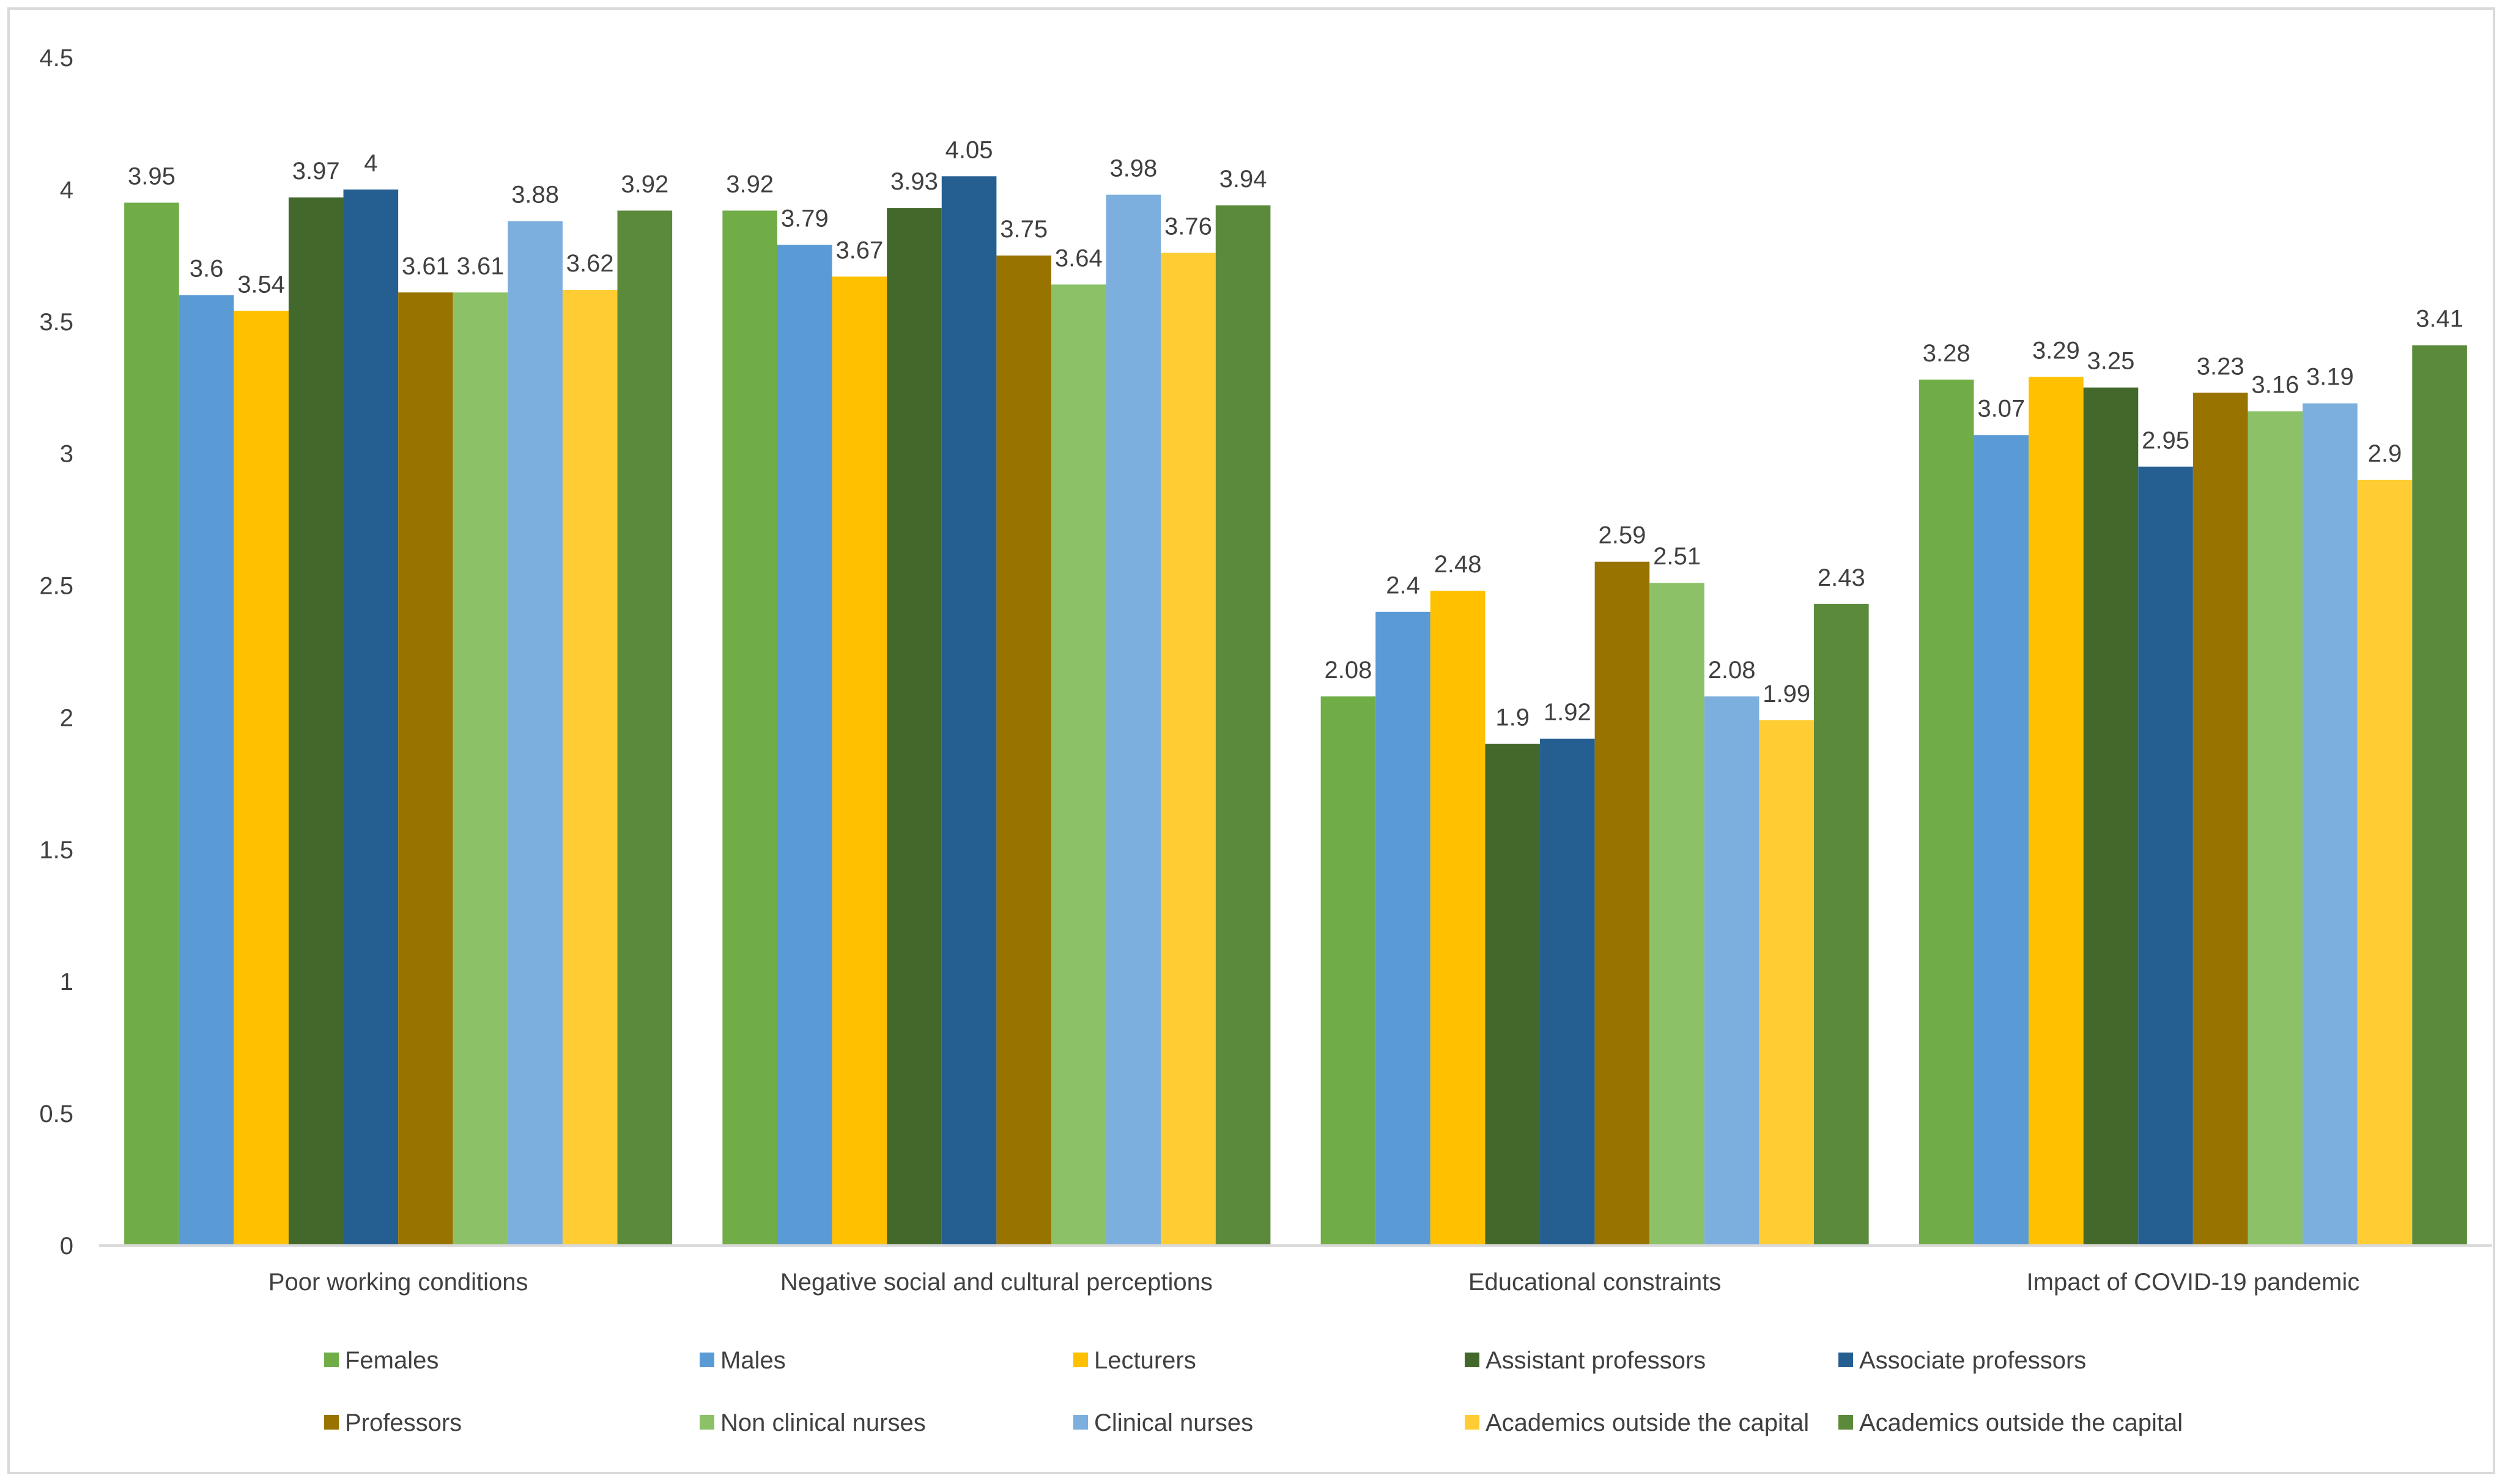 The image size is (2505, 1484). Describe the element at coordinates (969, 149) in the screenshot. I see `data-label: 4.05` at that location.